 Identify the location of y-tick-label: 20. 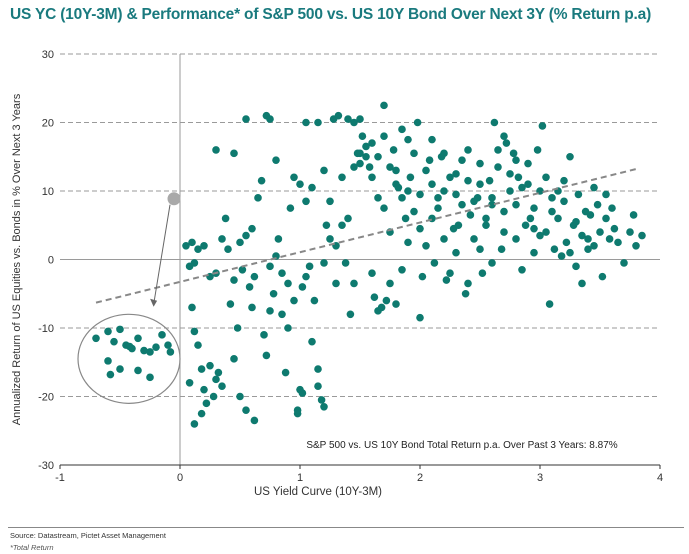
(48, 124).